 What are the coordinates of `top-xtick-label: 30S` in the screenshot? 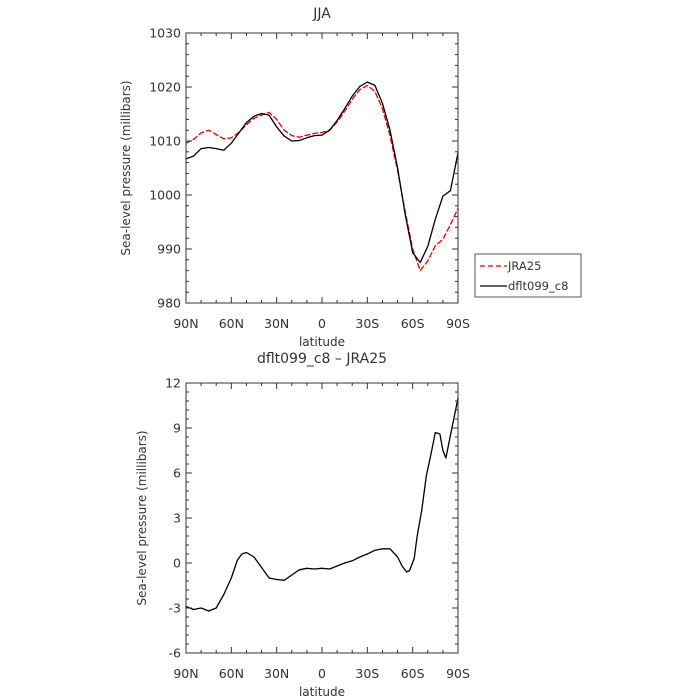 It's located at (367, 323).